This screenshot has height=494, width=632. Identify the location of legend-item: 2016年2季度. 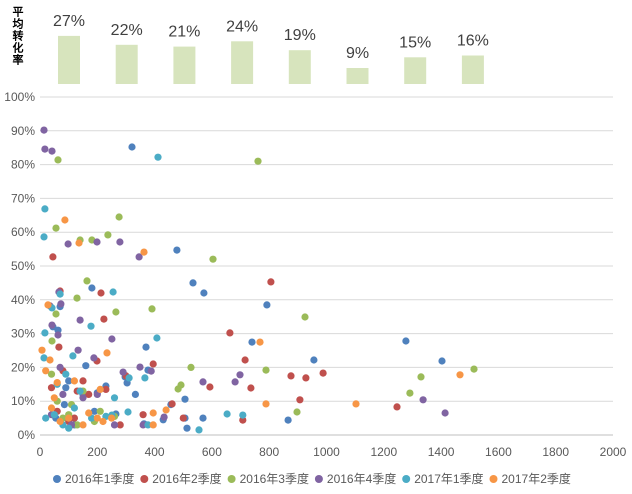
(181, 478).